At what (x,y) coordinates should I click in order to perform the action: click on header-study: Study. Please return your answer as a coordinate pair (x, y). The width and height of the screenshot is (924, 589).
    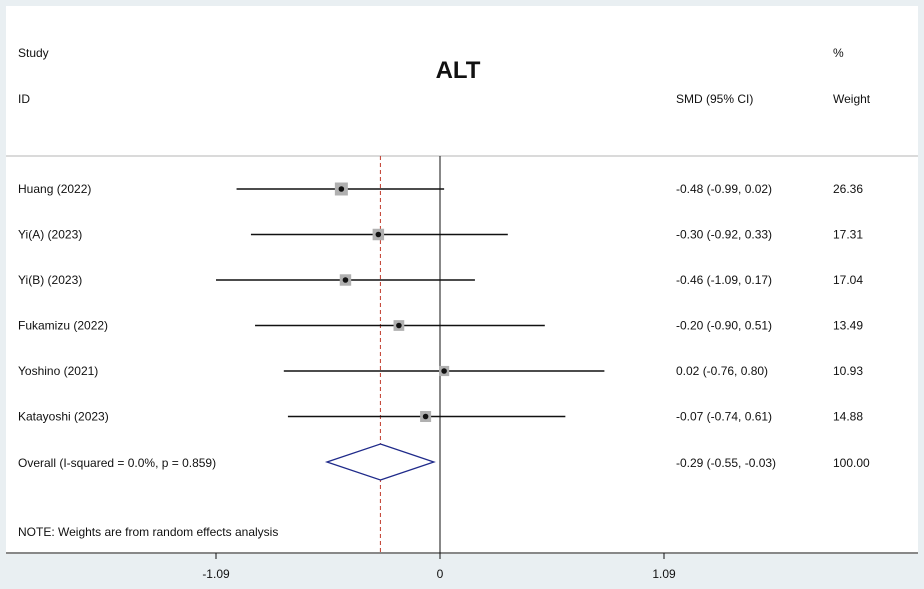
    Looking at the image, I should click on (33, 53).